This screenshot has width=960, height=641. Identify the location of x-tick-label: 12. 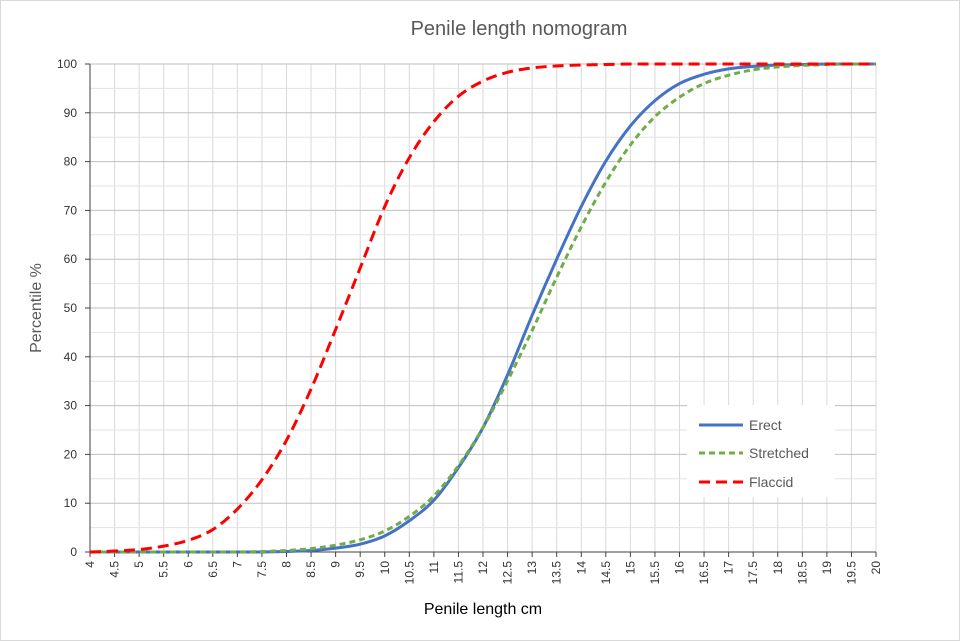
(483, 568).